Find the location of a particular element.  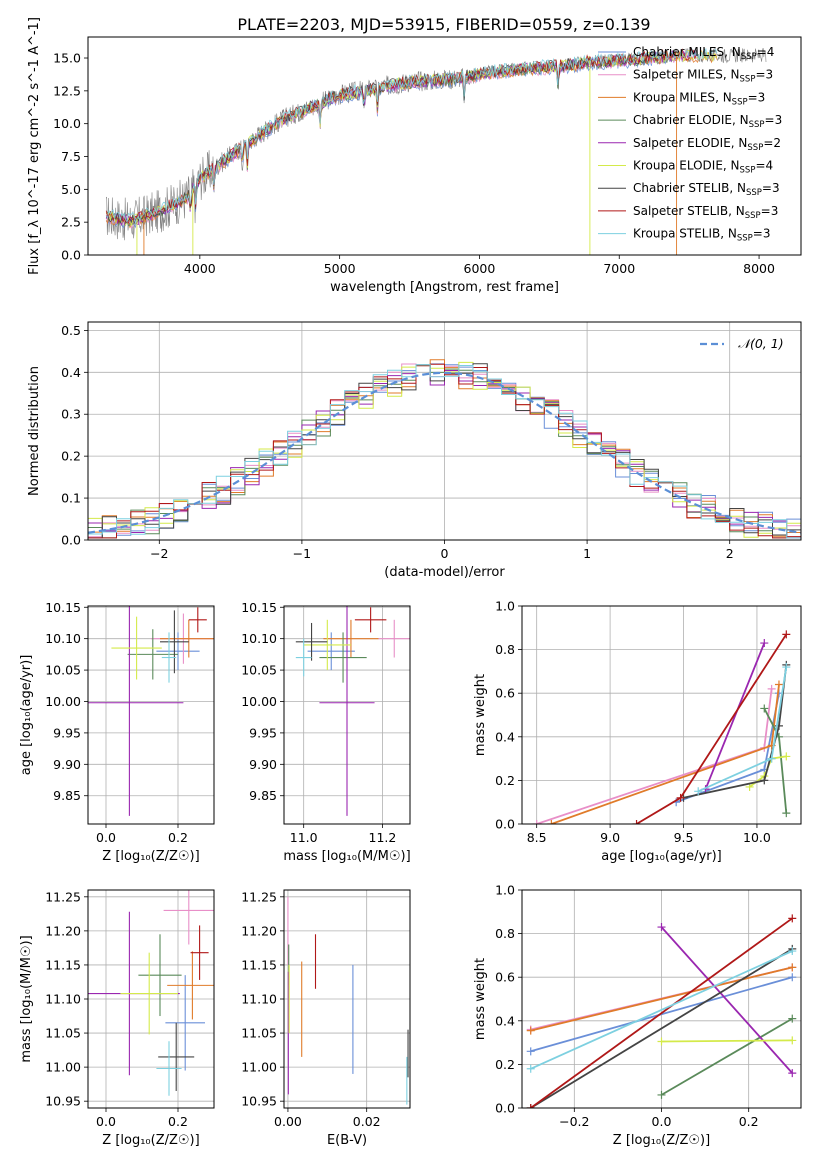

y-tick-label: 10.95 is located at coordinates (259, 1101).